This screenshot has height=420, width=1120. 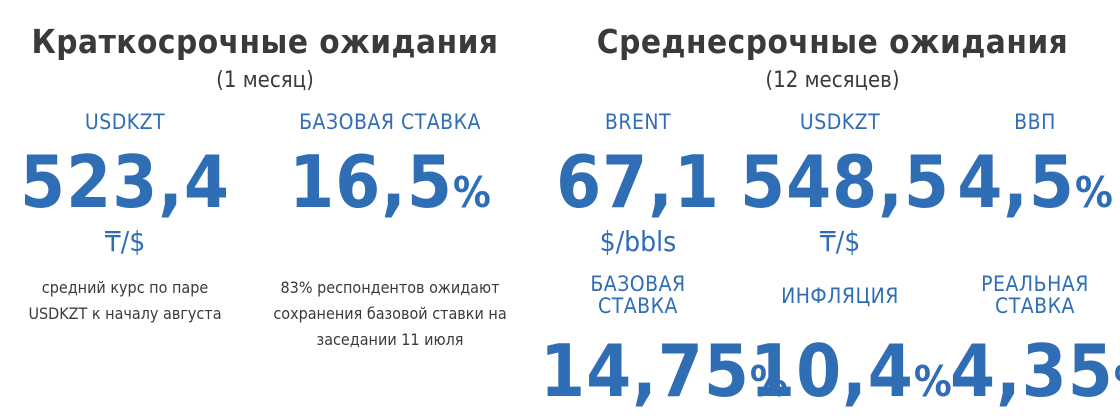 I want to click on medium-usdkzt-label: USDKZT, so click(x=840, y=122).